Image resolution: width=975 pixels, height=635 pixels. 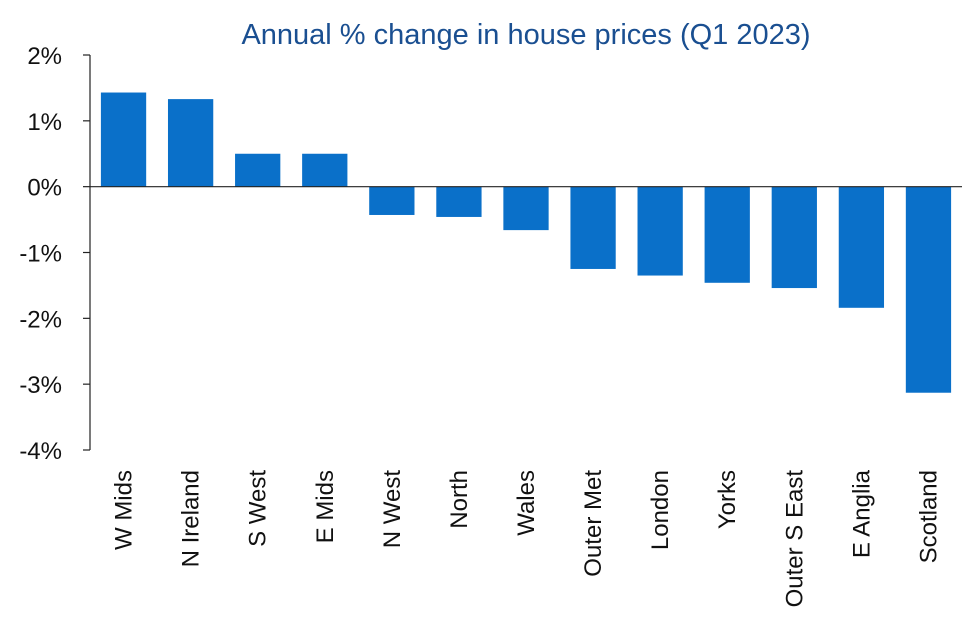 I want to click on category-label: Scotland, so click(x=928, y=516).